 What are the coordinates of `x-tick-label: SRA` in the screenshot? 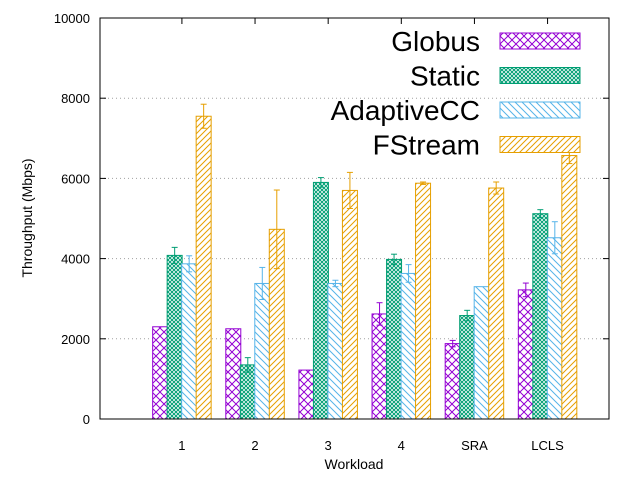 It's located at (474, 445).